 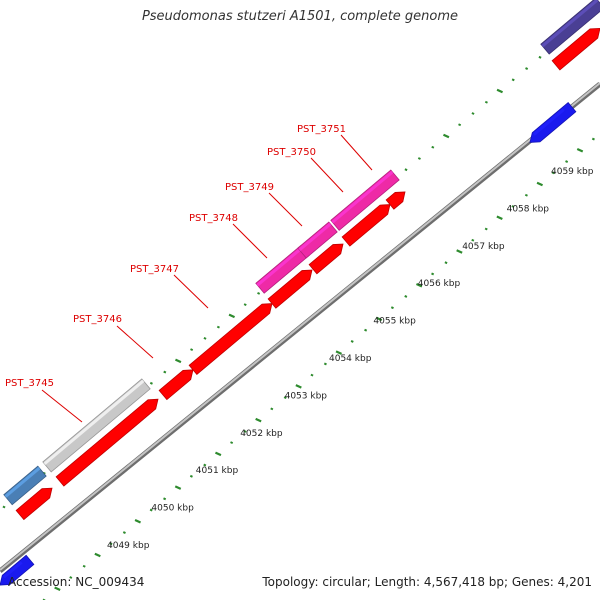 I want to click on gene-reverse-bottom, so click(x=17, y=571).